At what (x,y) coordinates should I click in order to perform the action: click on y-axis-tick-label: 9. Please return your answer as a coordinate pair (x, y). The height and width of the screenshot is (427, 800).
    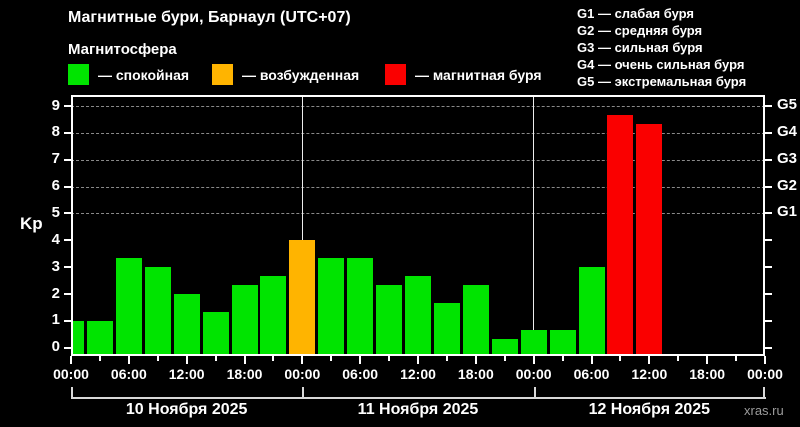
    Looking at the image, I should click on (55, 105).